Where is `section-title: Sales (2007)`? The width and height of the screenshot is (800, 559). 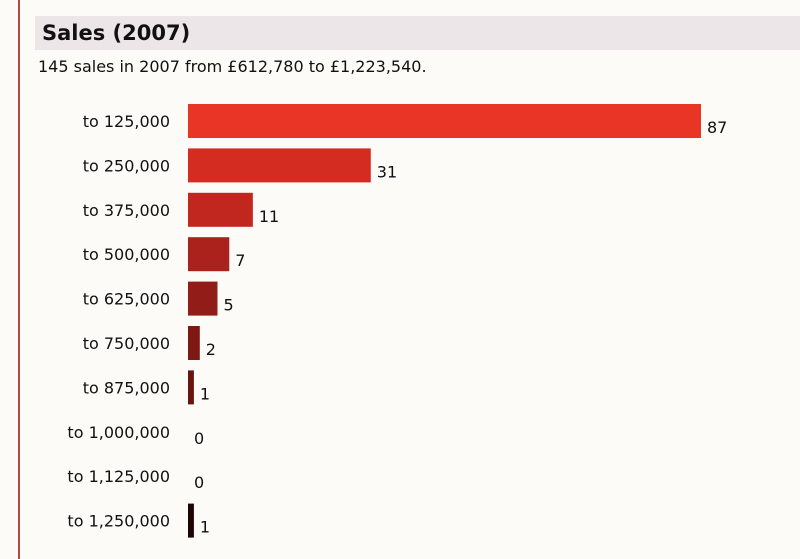
section-title: Sales (2007) is located at coordinates (417, 33).